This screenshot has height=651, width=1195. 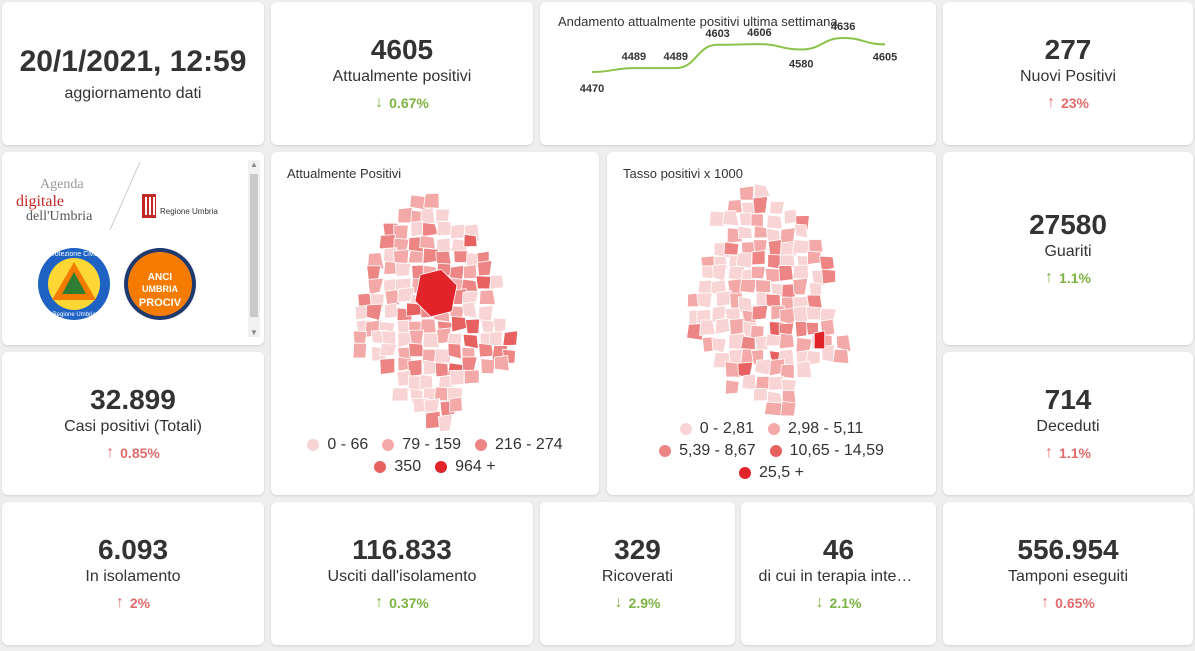 I want to click on legend-item: 5,39 - 8,67, so click(x=707, y=451).